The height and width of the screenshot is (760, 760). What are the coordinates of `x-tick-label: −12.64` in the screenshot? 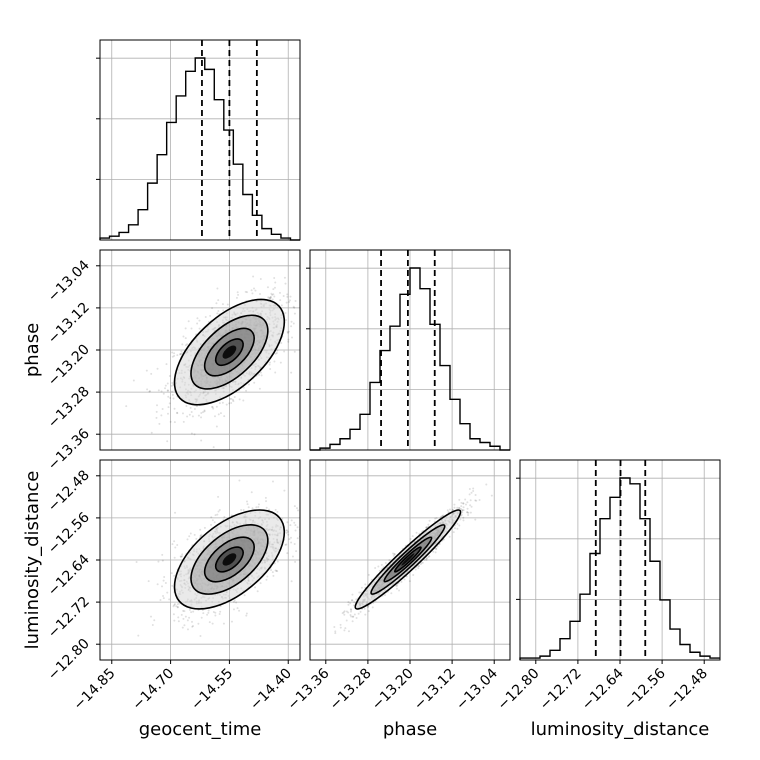 It's located at (603, 689).